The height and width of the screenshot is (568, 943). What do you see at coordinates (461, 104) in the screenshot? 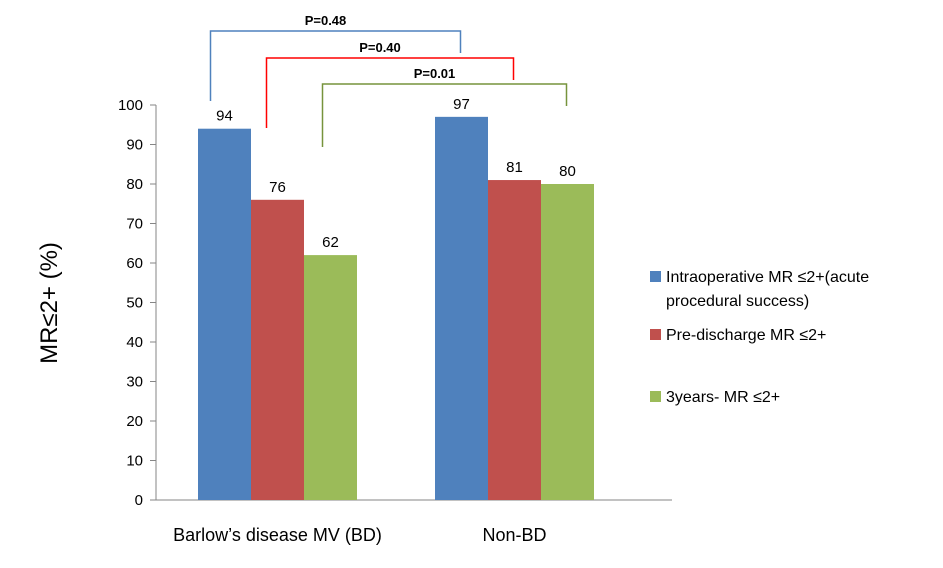
I see `bar-value-label: 97` at bounding box center [461, 104].